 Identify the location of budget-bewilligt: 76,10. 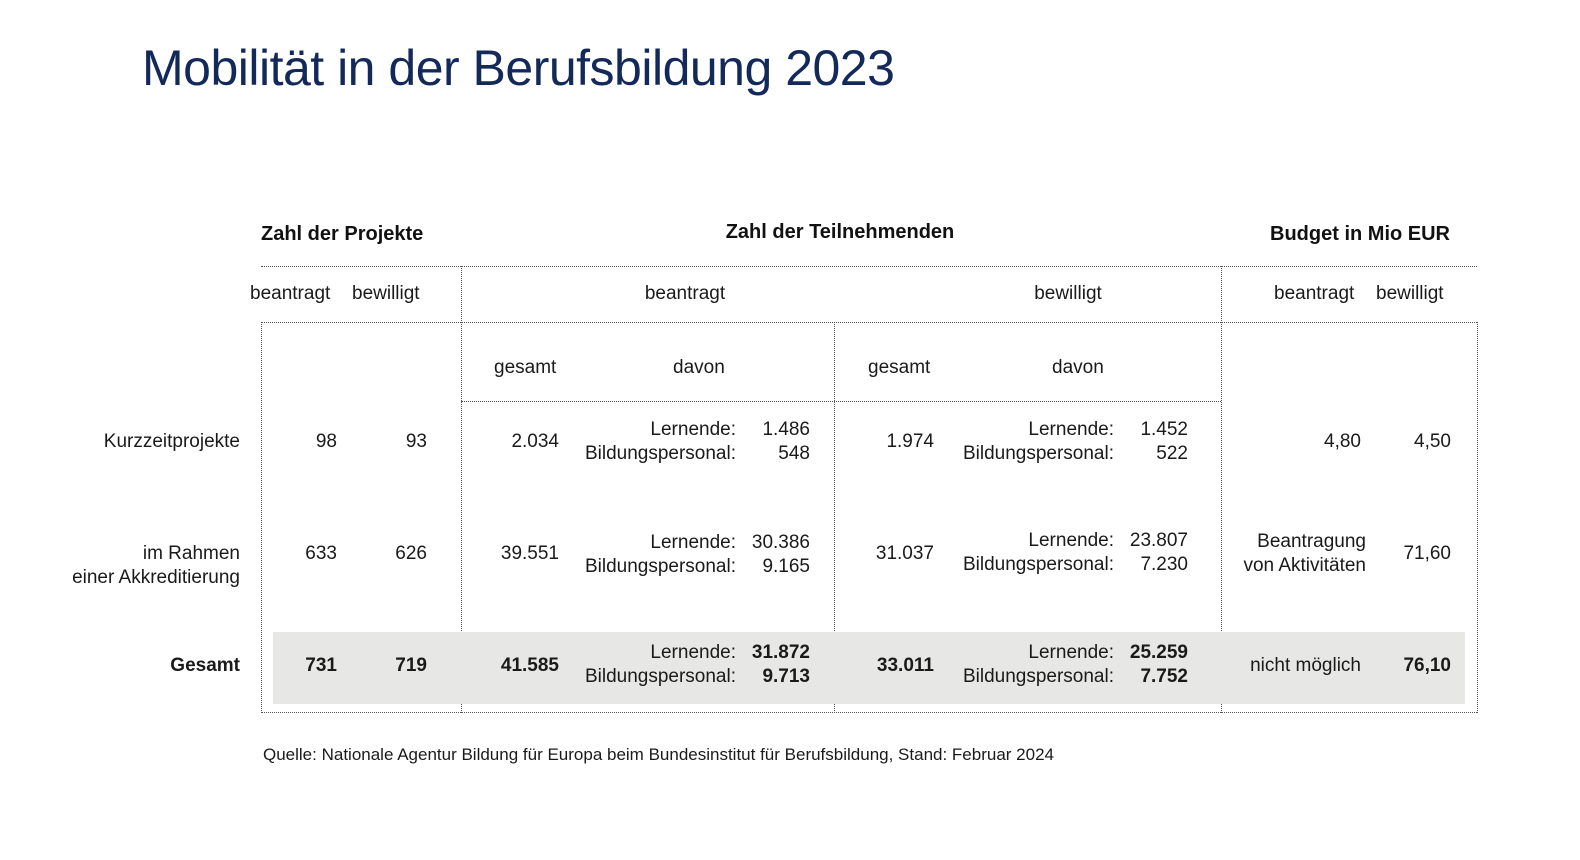
(1427, 665).